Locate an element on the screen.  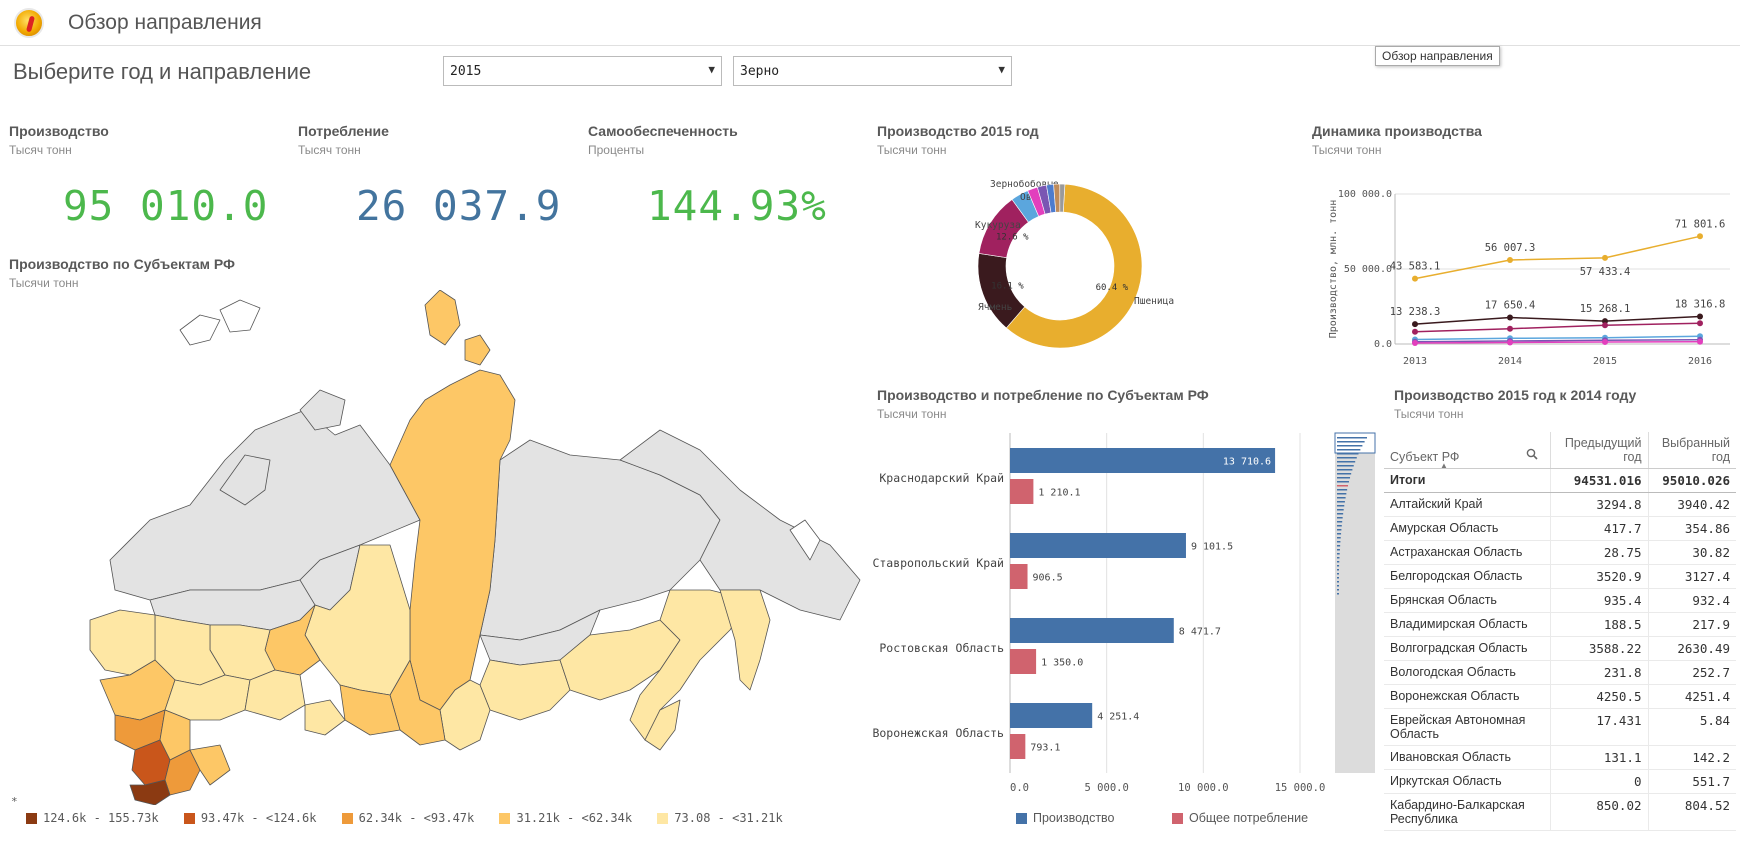
y-tick-label: 0.0 is located at coordinates (1383, 344).